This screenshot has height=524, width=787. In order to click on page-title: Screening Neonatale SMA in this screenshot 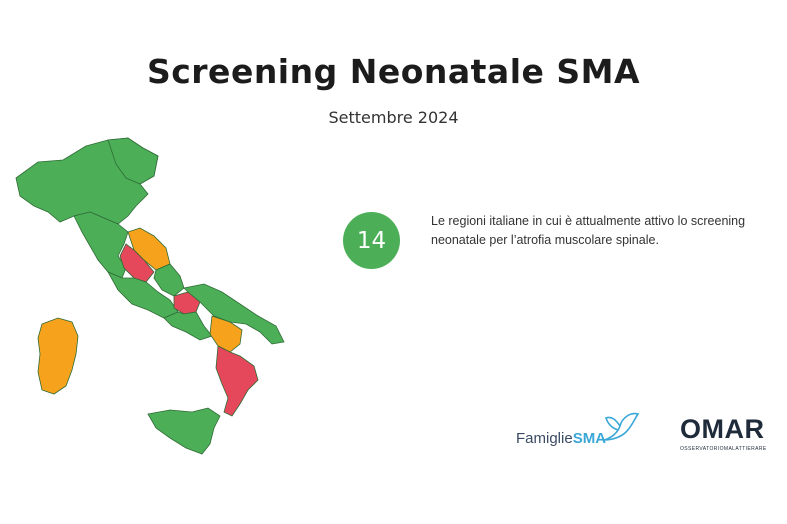, I will do `click(393, 71)`.